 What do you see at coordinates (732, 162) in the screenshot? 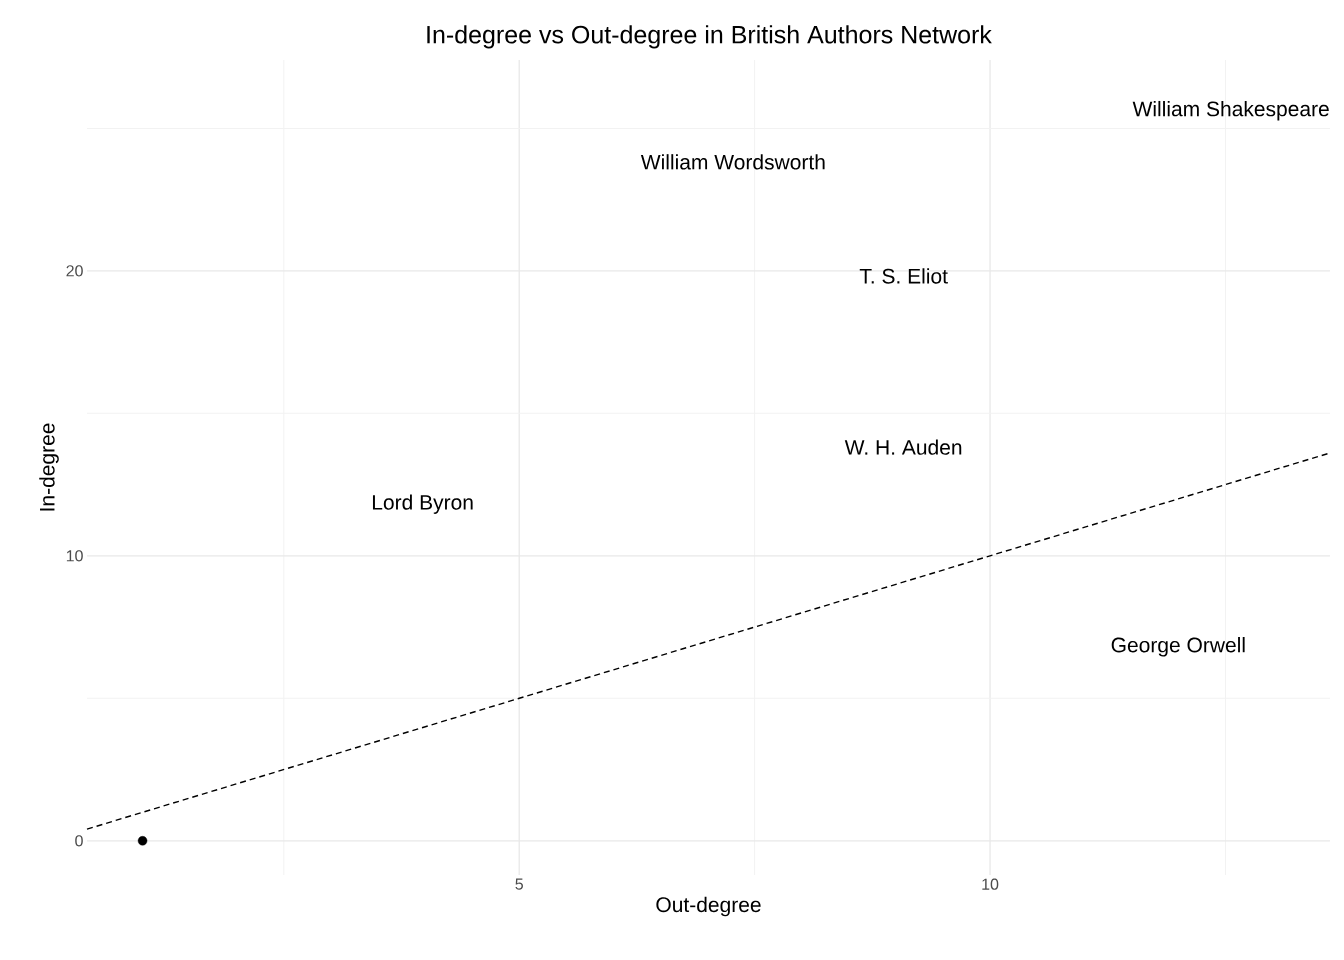
I see `annotation: William Wordsworth` at bounding box center [732, 162].